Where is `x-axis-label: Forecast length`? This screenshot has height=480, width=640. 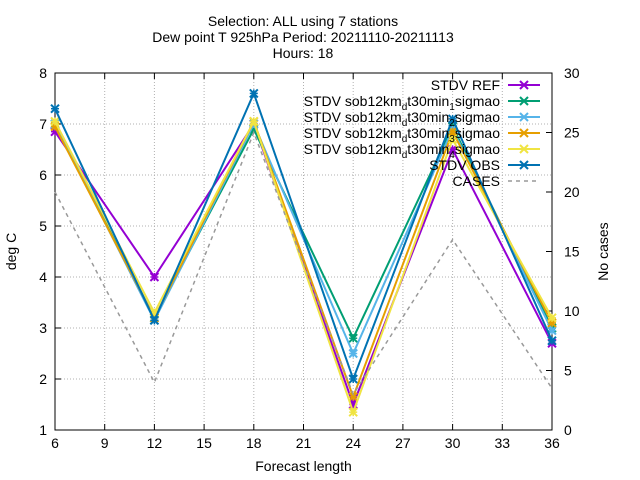 x-axis-label: Forecast length is located at coordinates (303, 466).